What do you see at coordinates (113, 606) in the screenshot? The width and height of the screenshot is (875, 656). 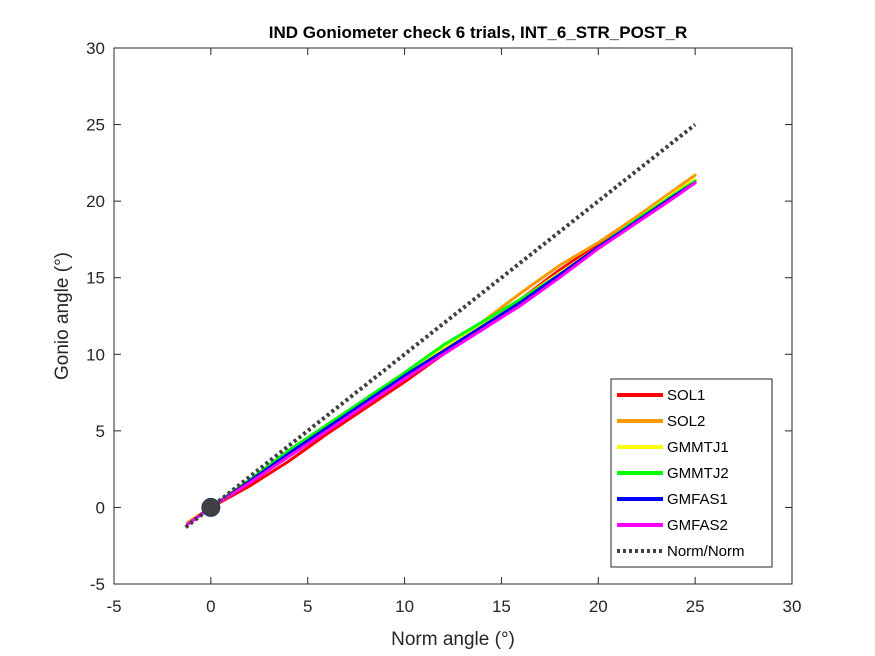 I see `x-tick-label: -5` at bounding box center [113, 606].